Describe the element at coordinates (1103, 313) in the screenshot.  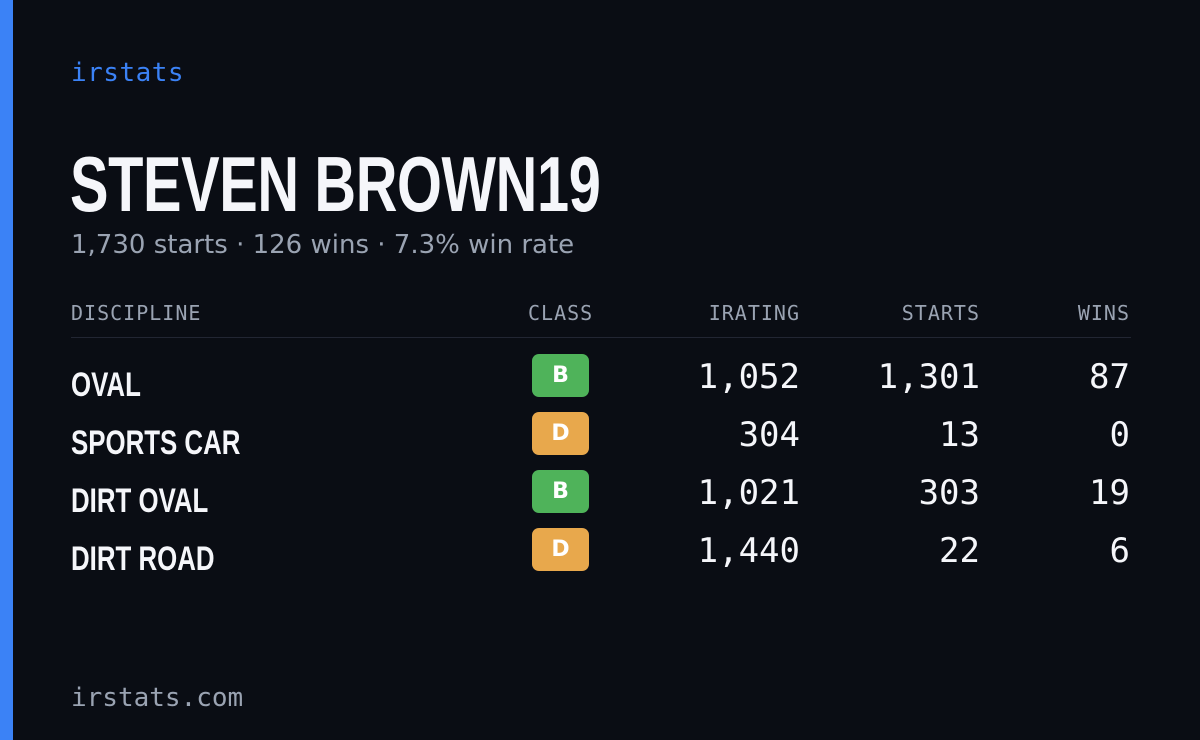
I see `header-wins: WINS` at that location.